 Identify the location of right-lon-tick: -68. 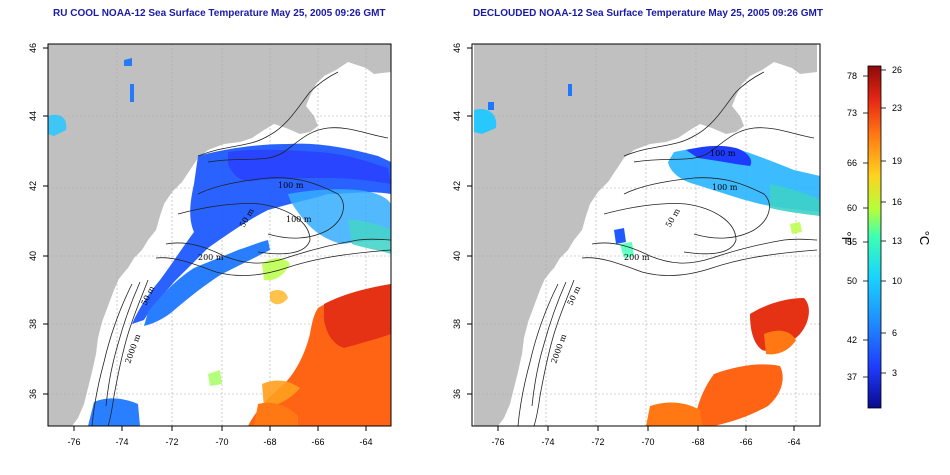
(697, 442).